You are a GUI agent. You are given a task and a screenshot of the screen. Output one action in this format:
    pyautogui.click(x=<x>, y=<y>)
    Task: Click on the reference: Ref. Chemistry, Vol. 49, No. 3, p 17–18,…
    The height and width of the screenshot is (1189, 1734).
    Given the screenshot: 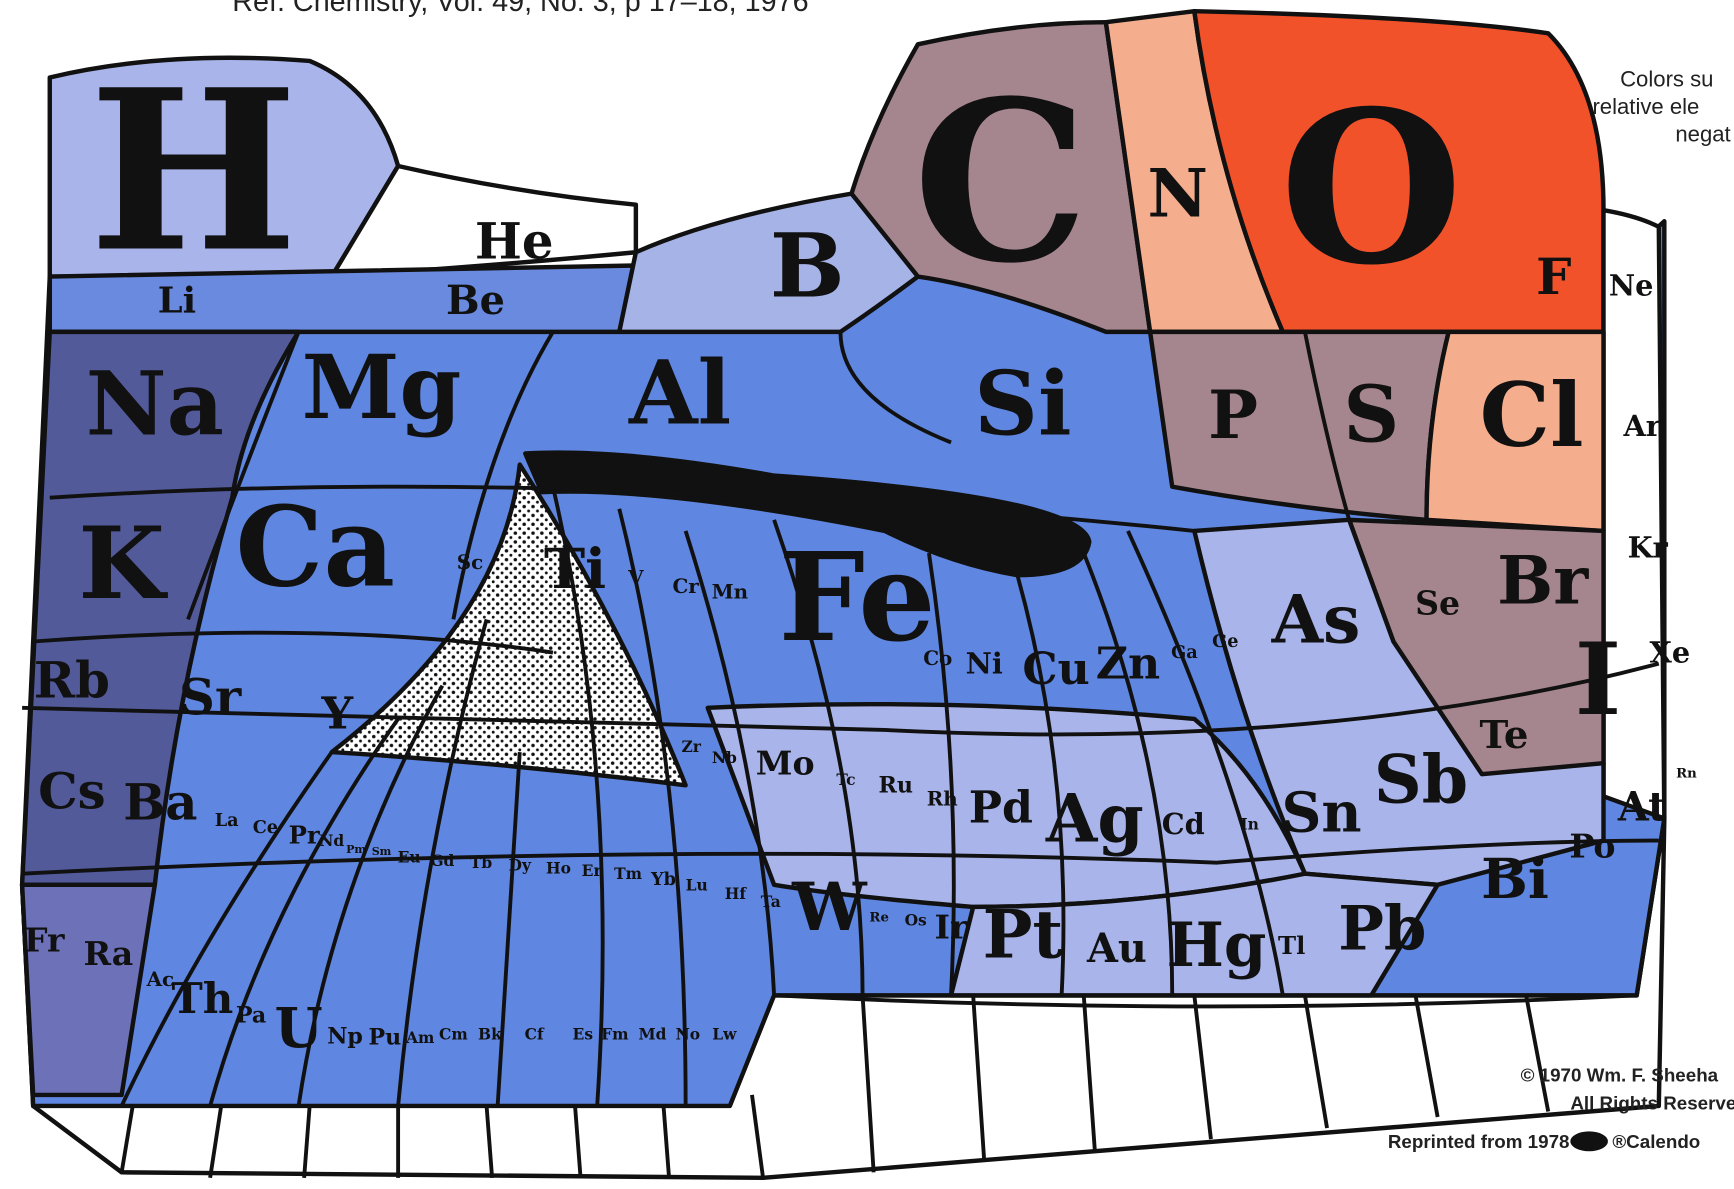 What is the action you would take?
    pyautogui.click(x=520, y=9)
    